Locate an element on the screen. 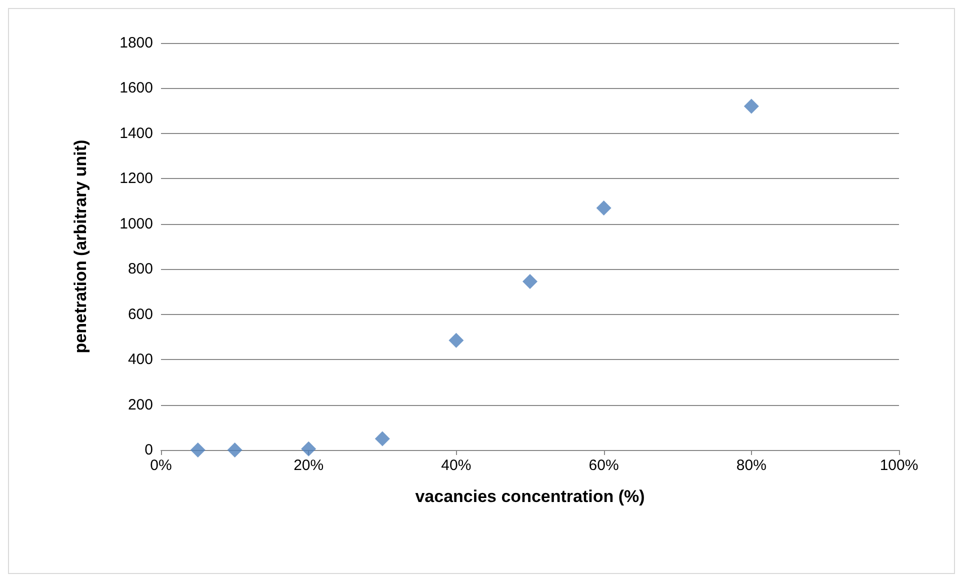 Image resolution: width=963 pixels, height=580 pixels. x-tick-label: 100% is located at coordinates (899, 465).